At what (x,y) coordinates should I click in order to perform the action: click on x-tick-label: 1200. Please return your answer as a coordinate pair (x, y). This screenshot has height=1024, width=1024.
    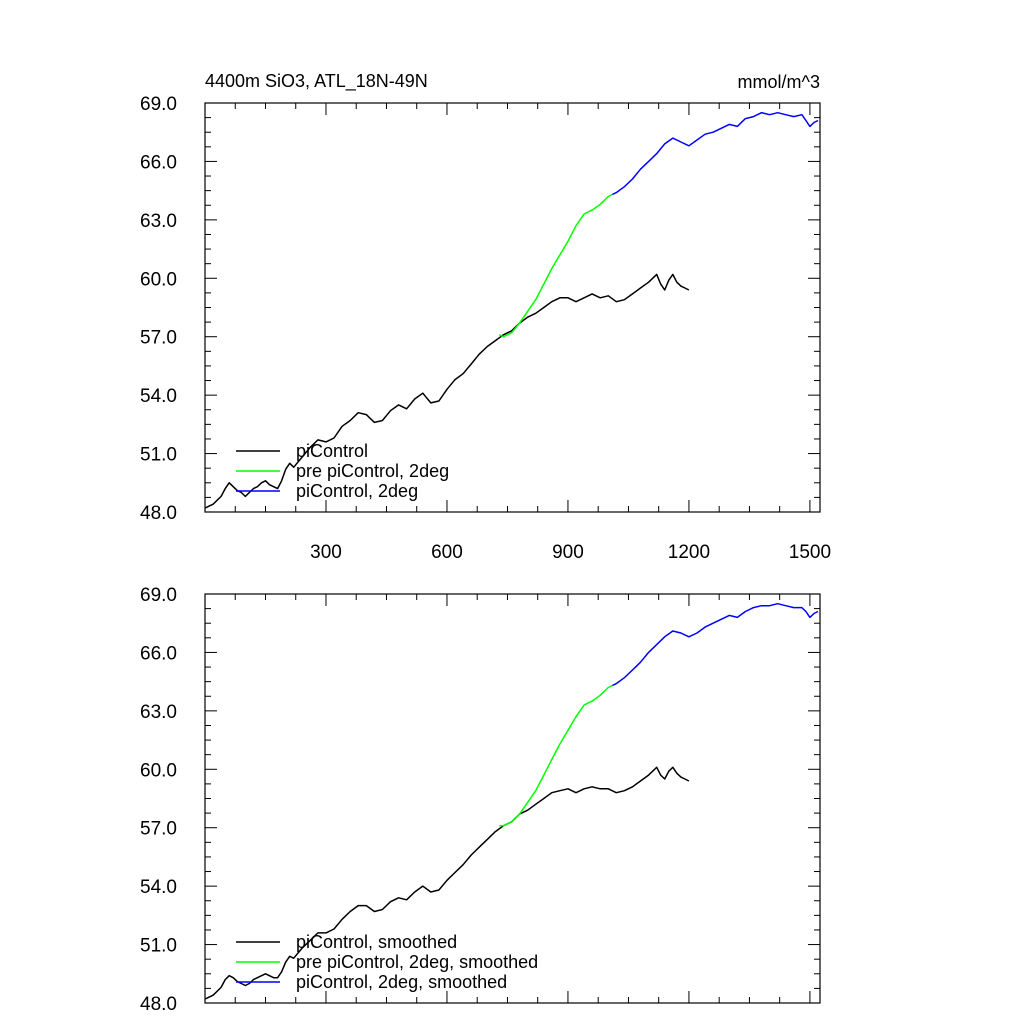
    Looking at the image, I should click on (689, 552).